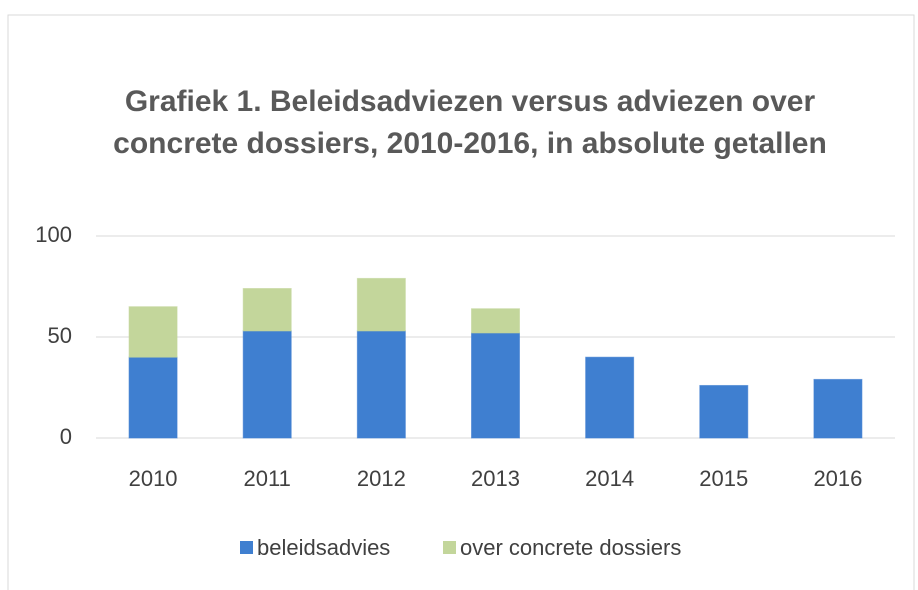  What do you see at coordinates (323, 547) in the screenshot?
I see `legend-label: beleidsadvies` at bounding box center [323, 547].